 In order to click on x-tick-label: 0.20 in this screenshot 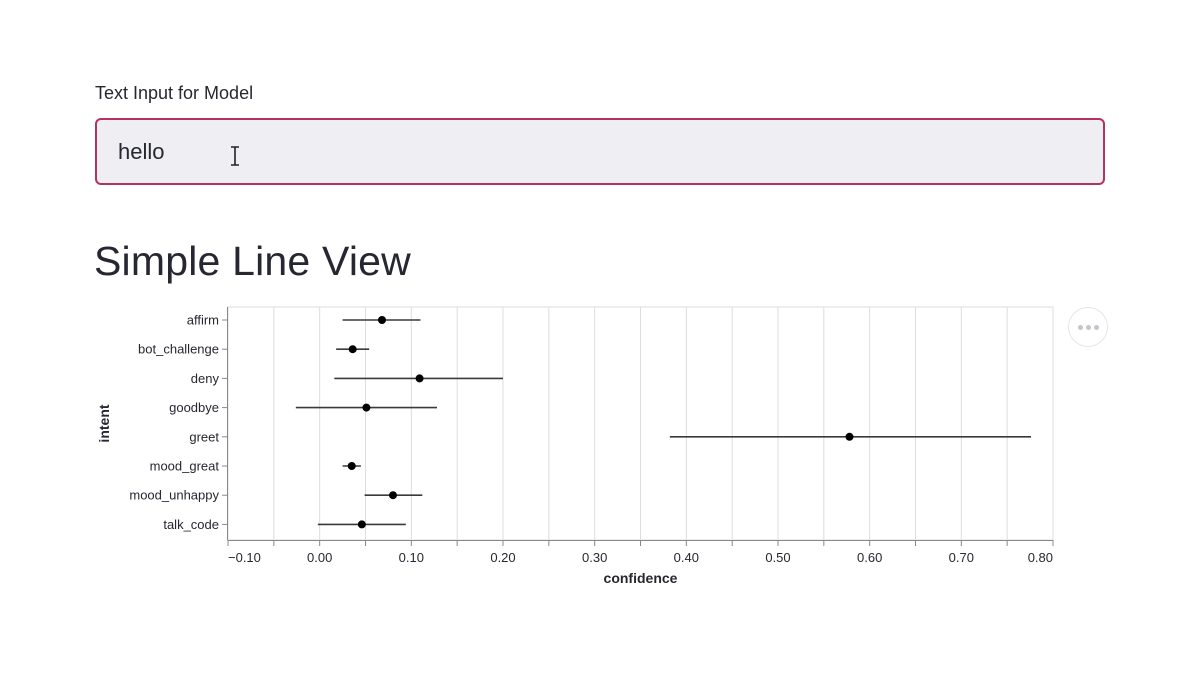, I will do `click(502, 557)`.